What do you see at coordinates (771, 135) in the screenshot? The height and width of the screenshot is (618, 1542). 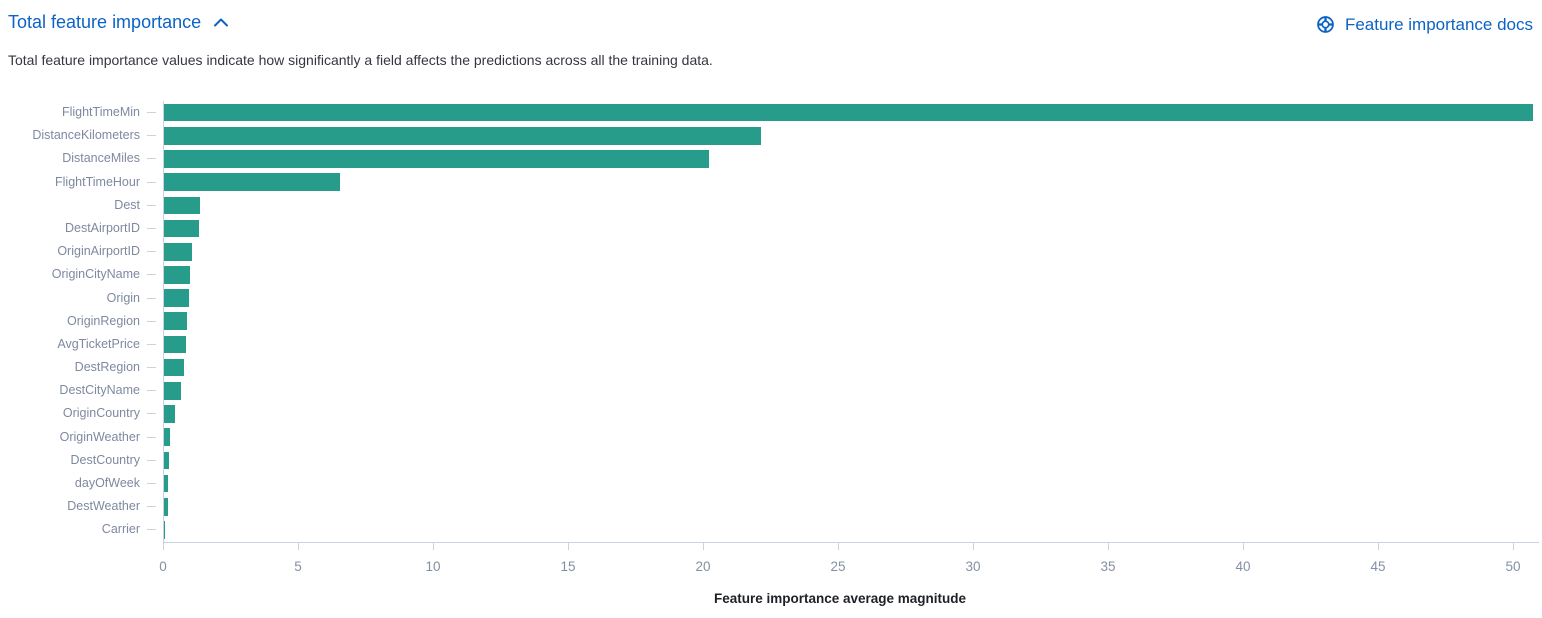 I see `chart-row: DistanceKilometers` at bounding box center [771, 135].